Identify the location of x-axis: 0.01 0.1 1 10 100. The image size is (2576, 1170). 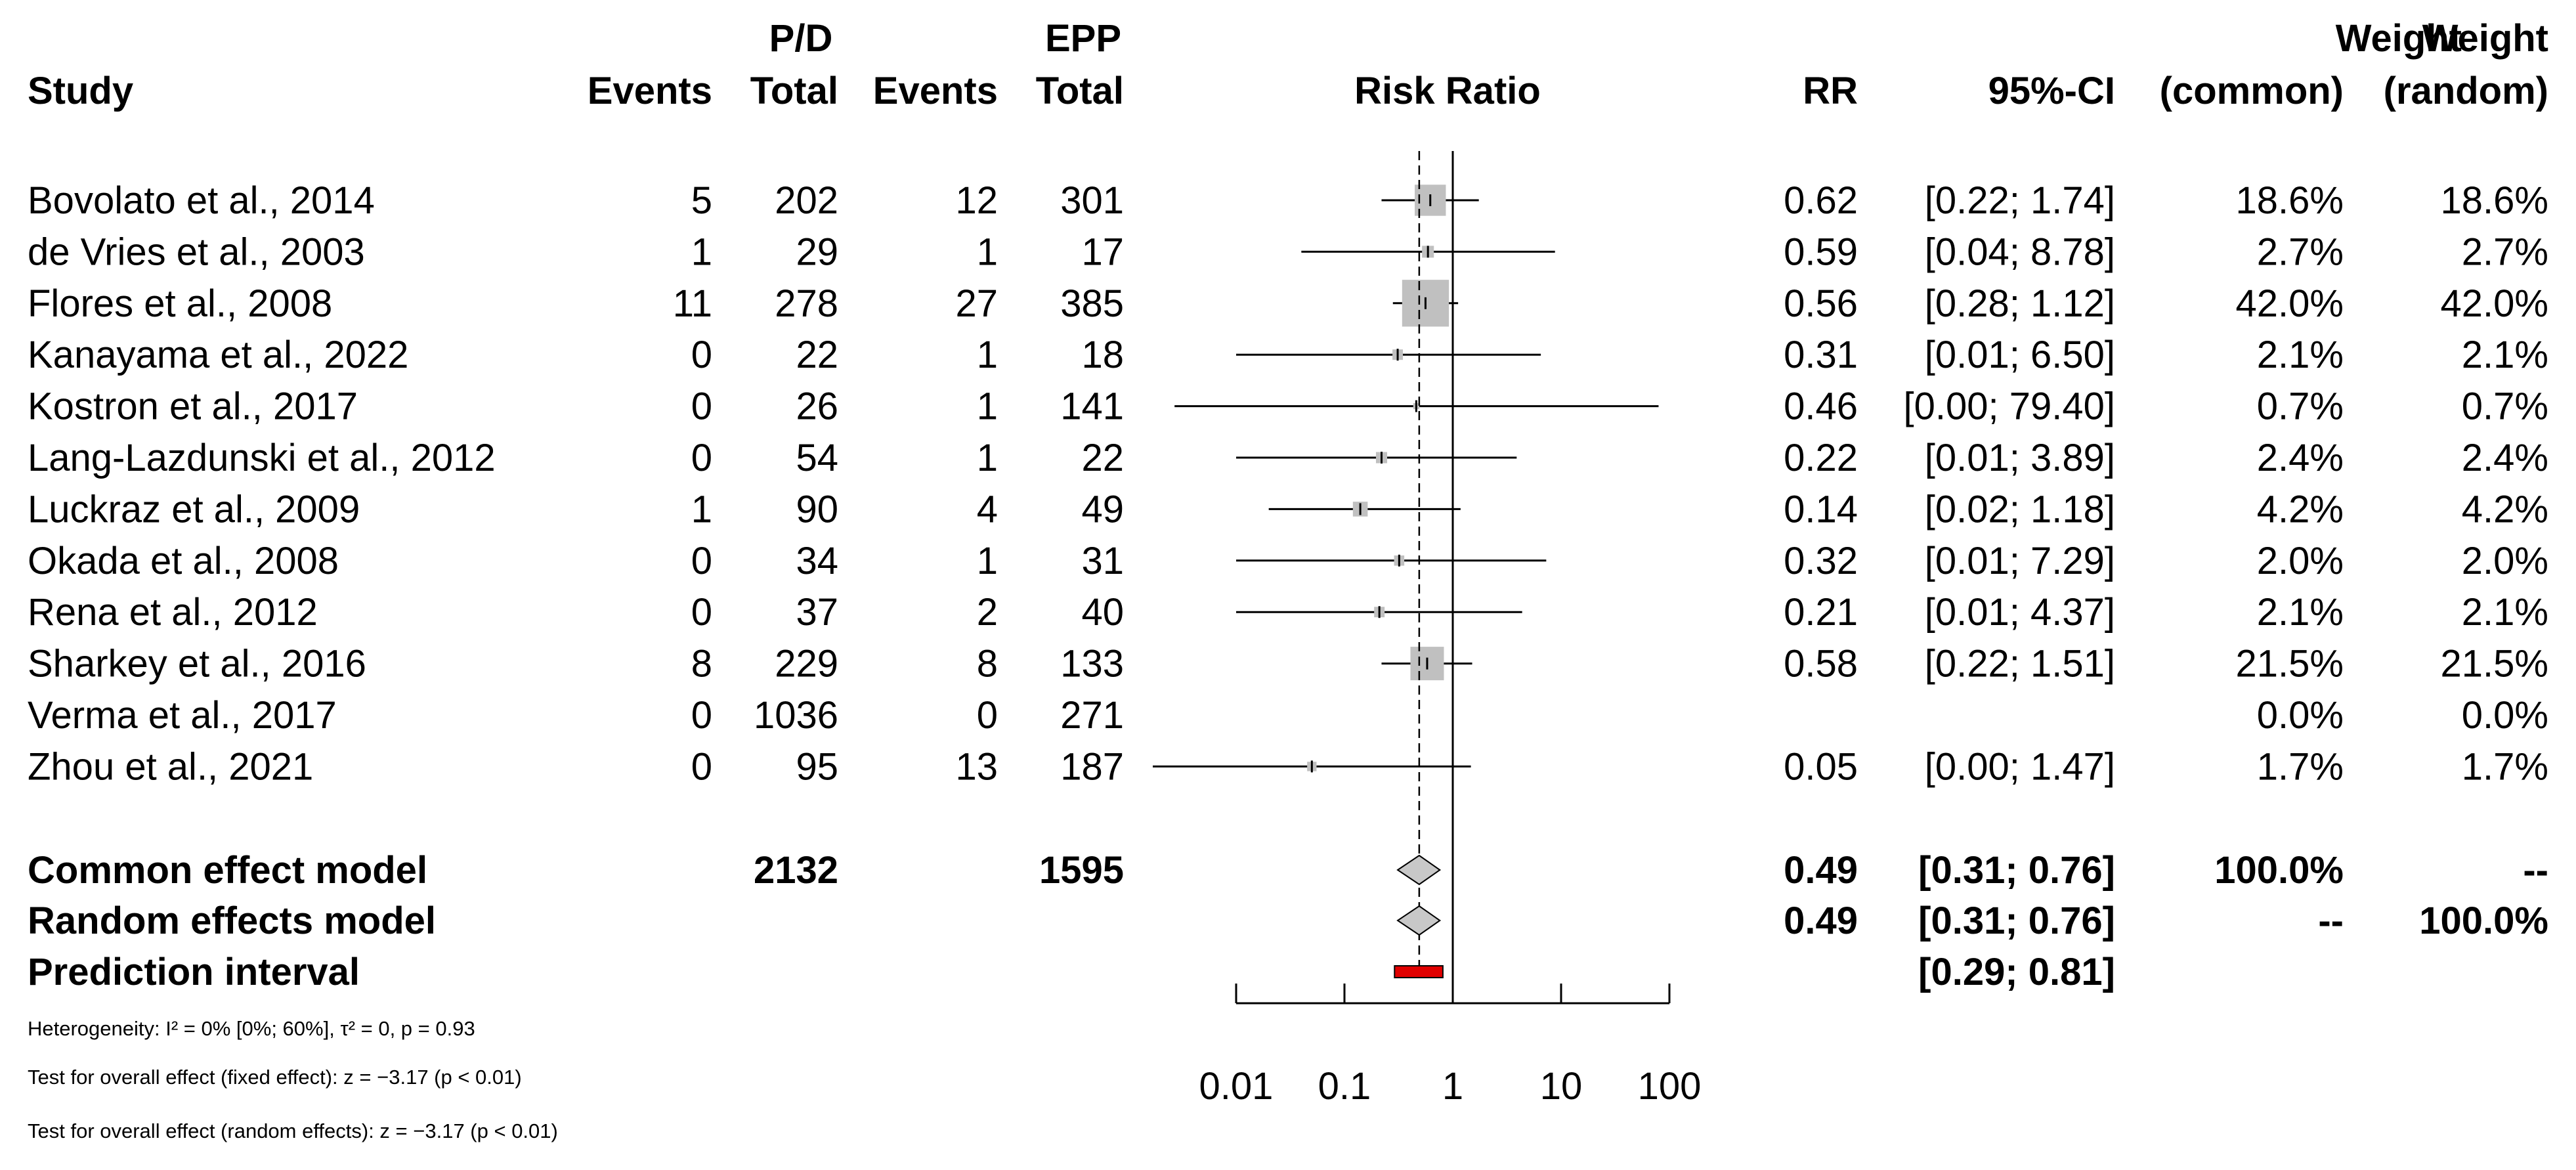
(1450, 1046).